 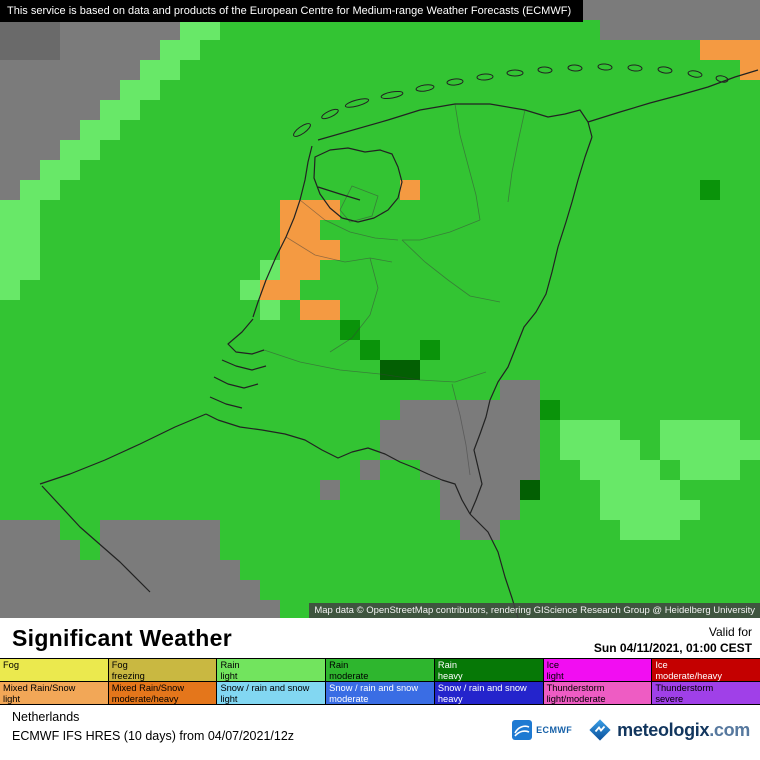 I want to click on legend-cell: Snow / rain and snow moderate, so click(x=380, y=693).